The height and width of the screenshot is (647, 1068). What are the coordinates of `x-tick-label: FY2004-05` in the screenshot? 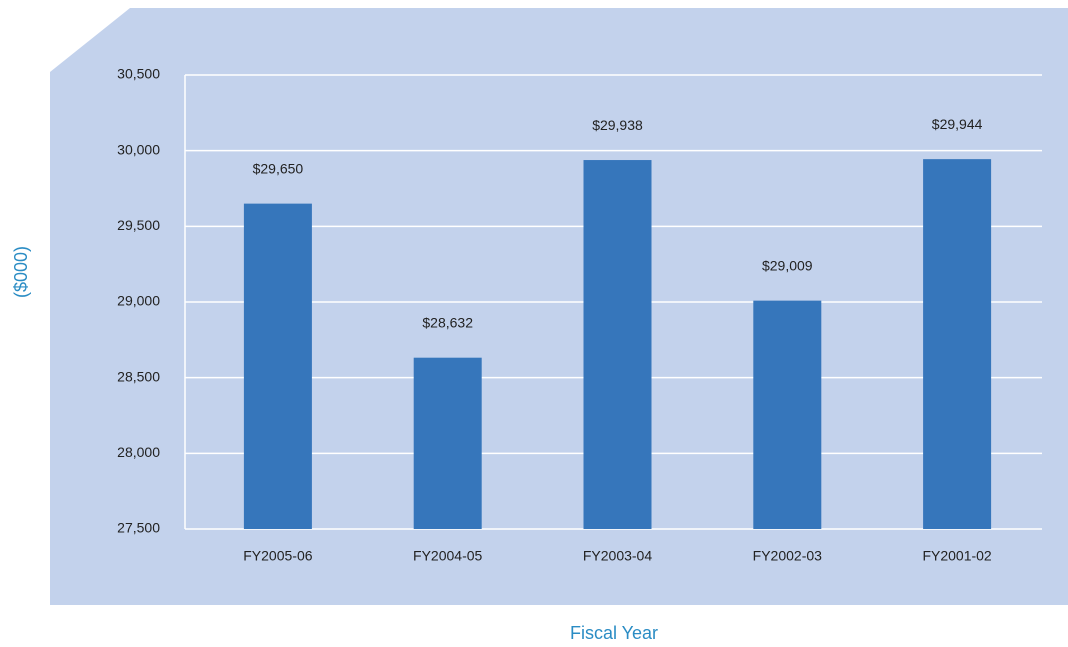 It's located at (447, 556).